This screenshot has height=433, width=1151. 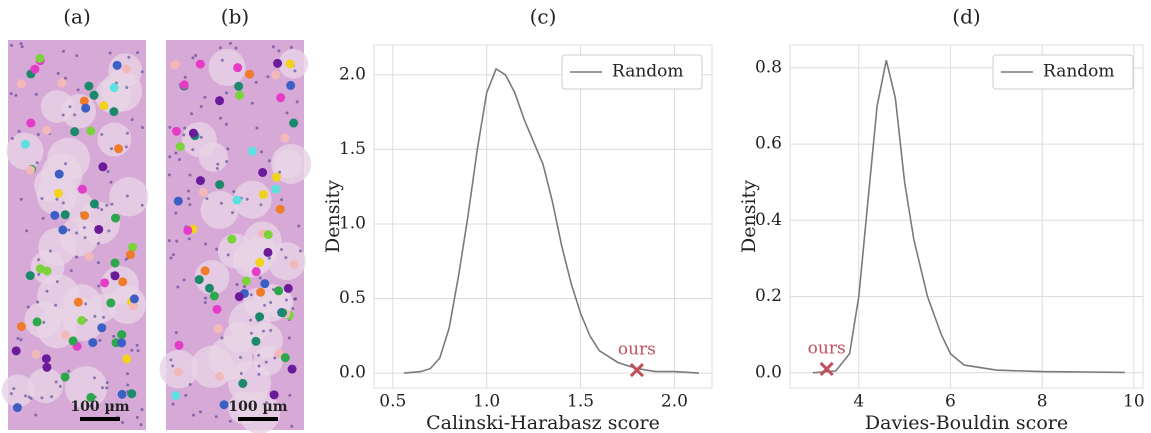 I want to click on panel-label: (a), so click(x=77, y=17).